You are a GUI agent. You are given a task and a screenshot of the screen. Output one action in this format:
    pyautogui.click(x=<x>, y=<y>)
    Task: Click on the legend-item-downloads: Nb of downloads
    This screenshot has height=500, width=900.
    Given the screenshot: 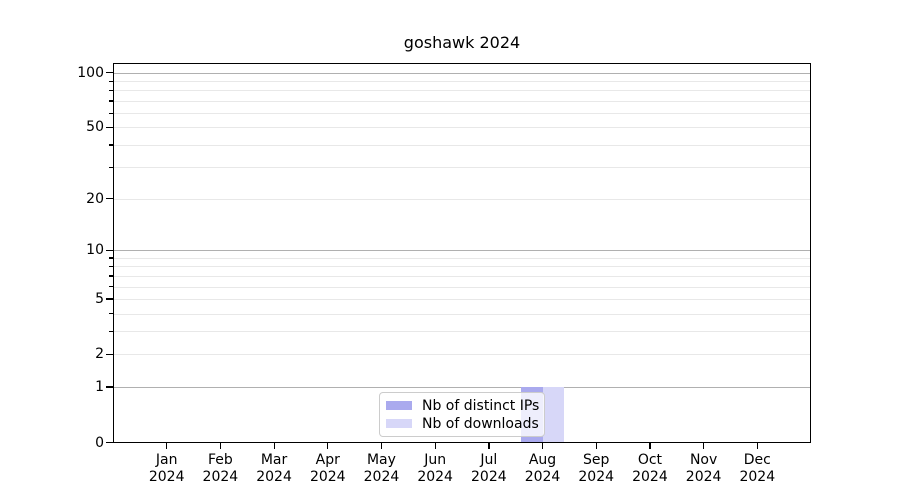 What is the action you would take?
    pyautogui.click(x=462, y=423)
    